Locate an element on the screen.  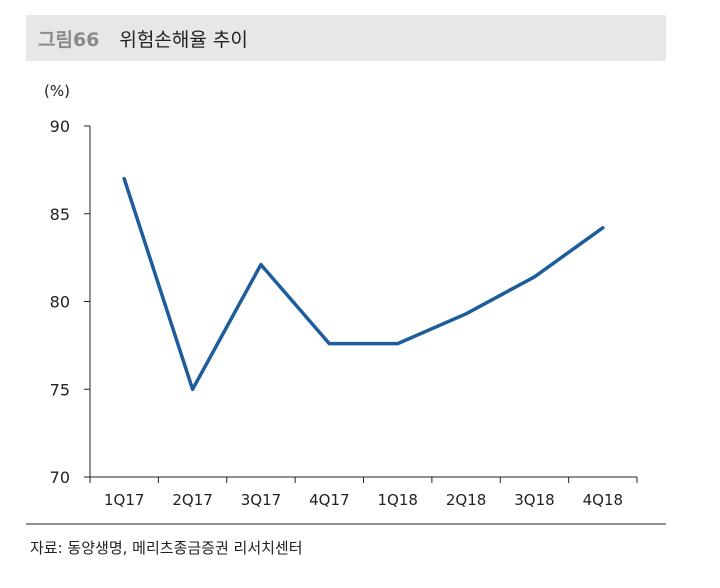
y-tick-label: 70 is located at coordinates (60, 477).